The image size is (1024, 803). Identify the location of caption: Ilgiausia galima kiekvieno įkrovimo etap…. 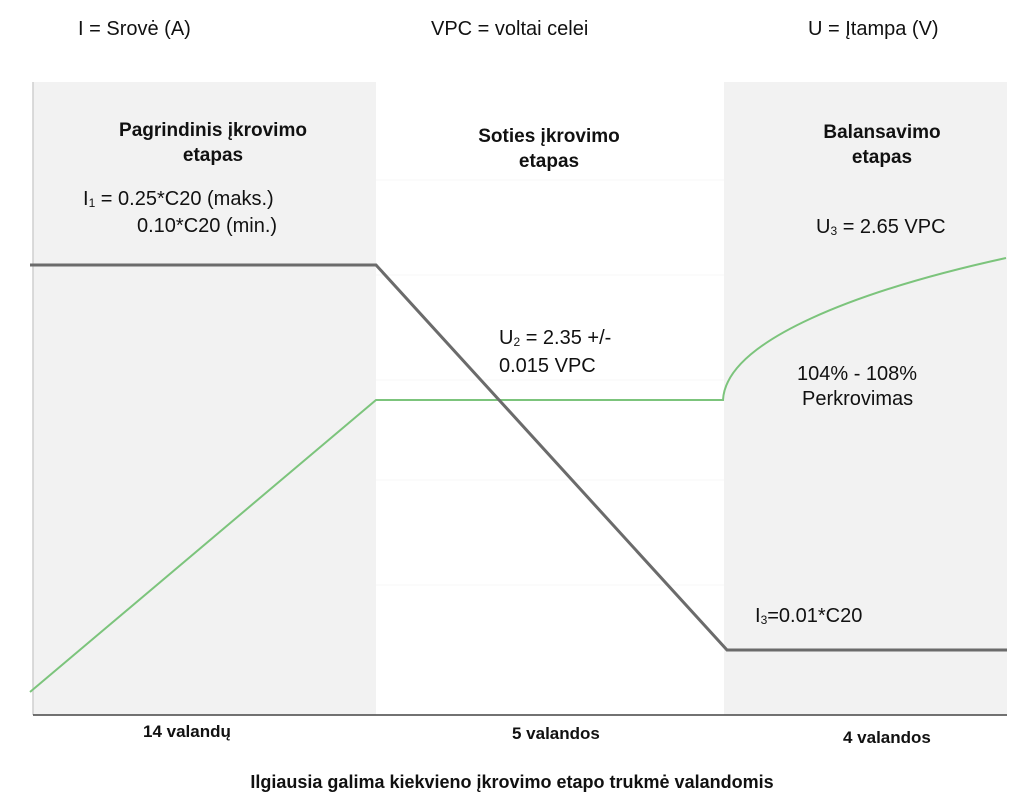
(512, 782).